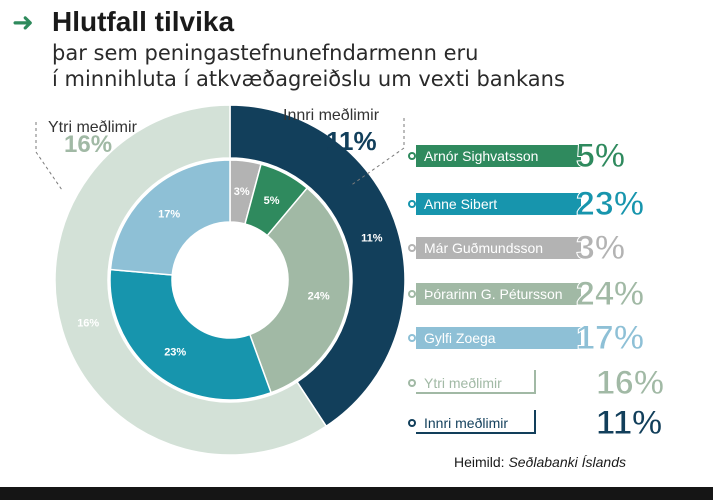  I want to click on legend-item-gylfi-zoega: Gylfi Zoega 17%, so click(558, 338).